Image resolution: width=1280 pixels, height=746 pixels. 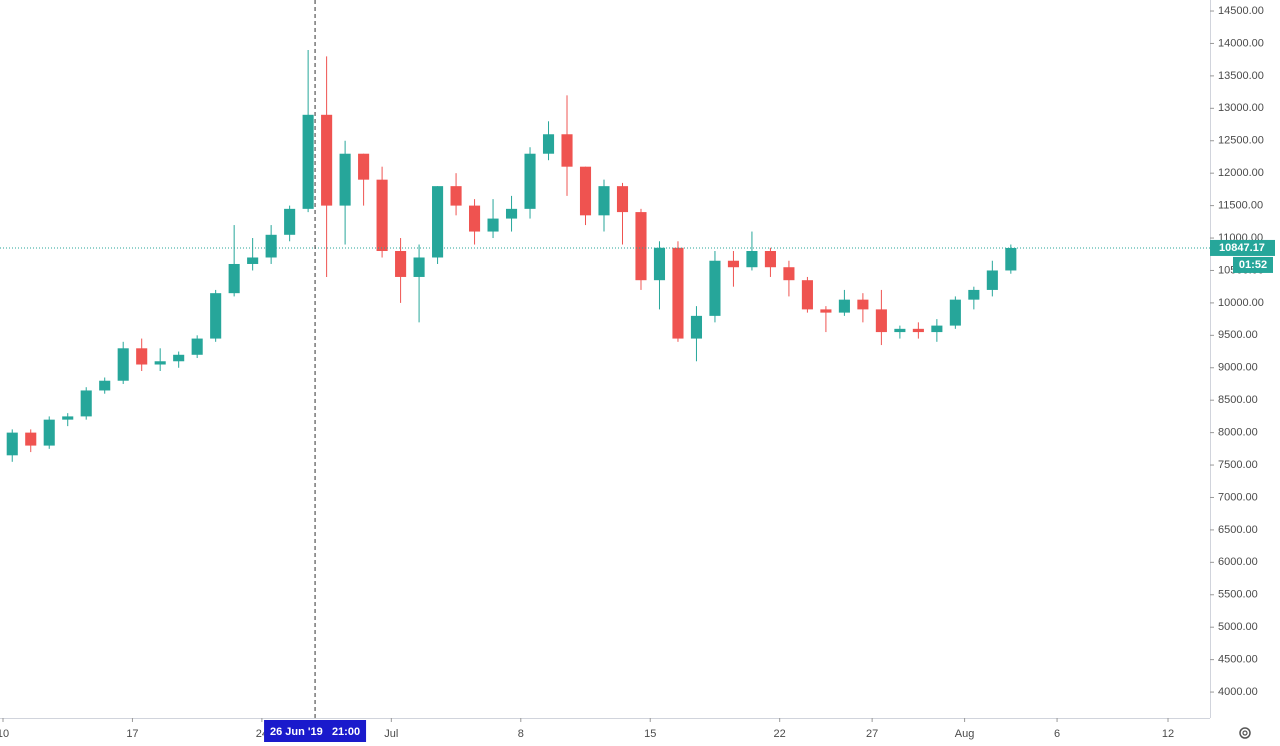 I want to click on y-tick-label: 7000.00, so click(x=1238, y=497).